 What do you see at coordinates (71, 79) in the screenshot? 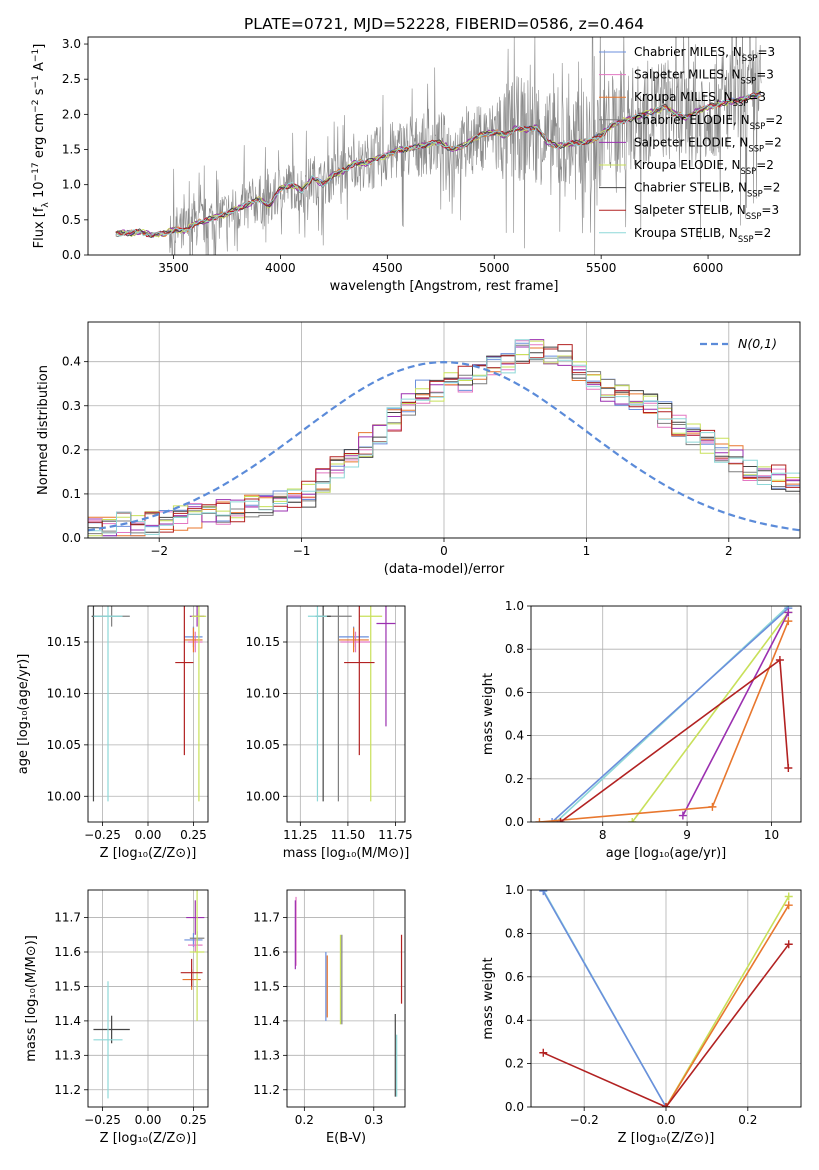
I see `y-tick-label: 2.5` at bounding box center [71, 79].